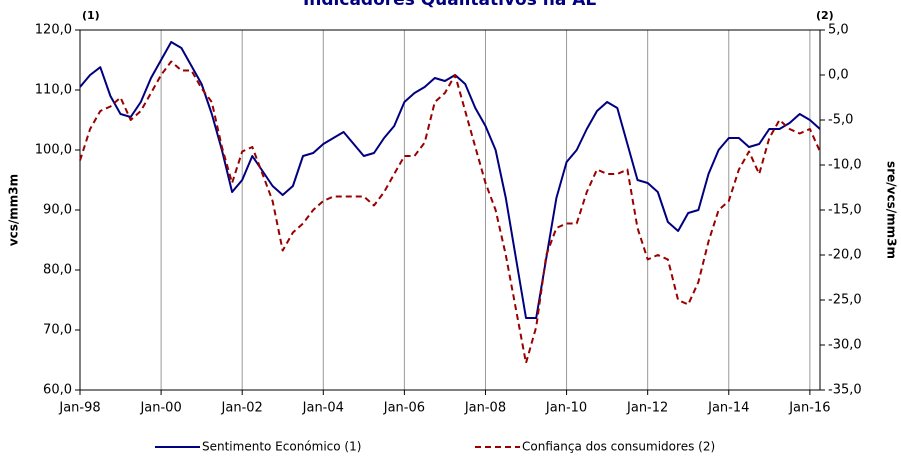 The image size is (901, 457). I want to click on x-tick-label: Jan-12, so click(647, 408).